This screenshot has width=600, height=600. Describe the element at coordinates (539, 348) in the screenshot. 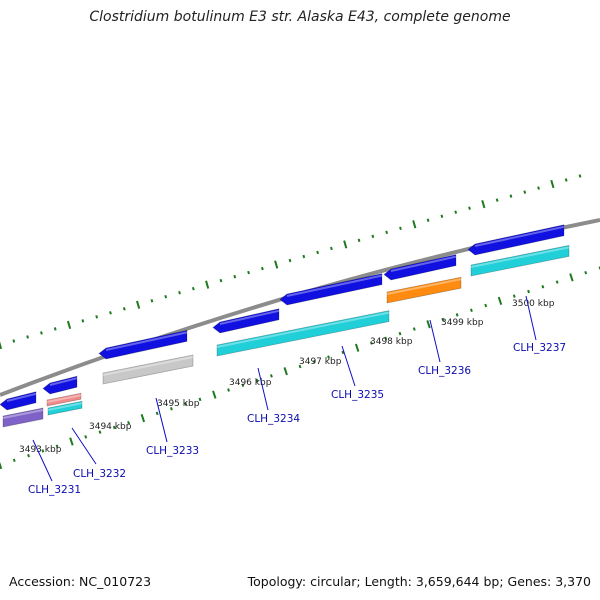

I see `gene-label: CLH_3237` at that location.